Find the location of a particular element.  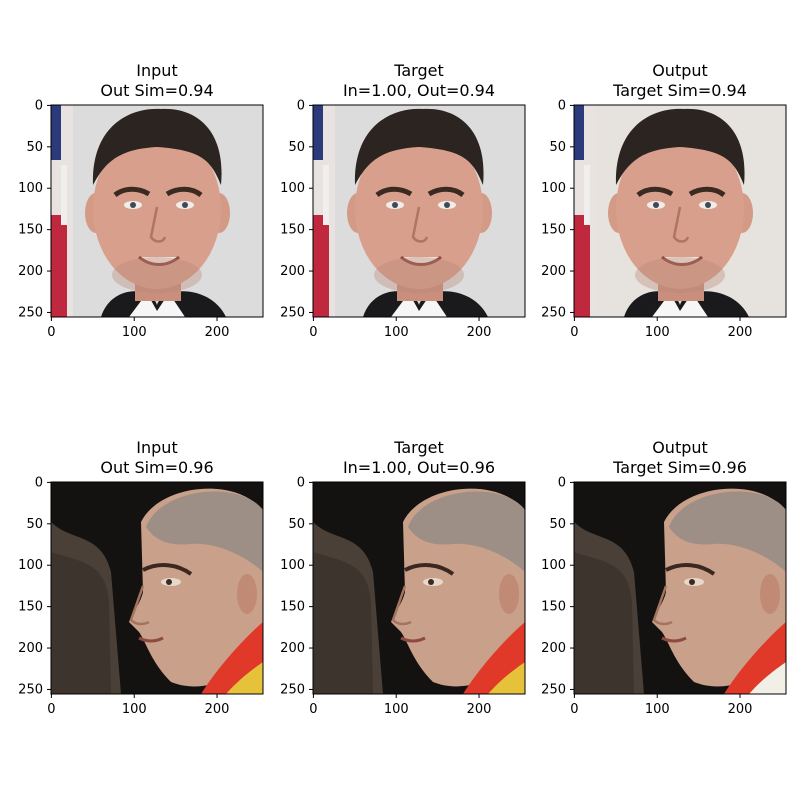

panel-title: Target In=1.00, Out=0.94 is located at coordinates (419, 81).